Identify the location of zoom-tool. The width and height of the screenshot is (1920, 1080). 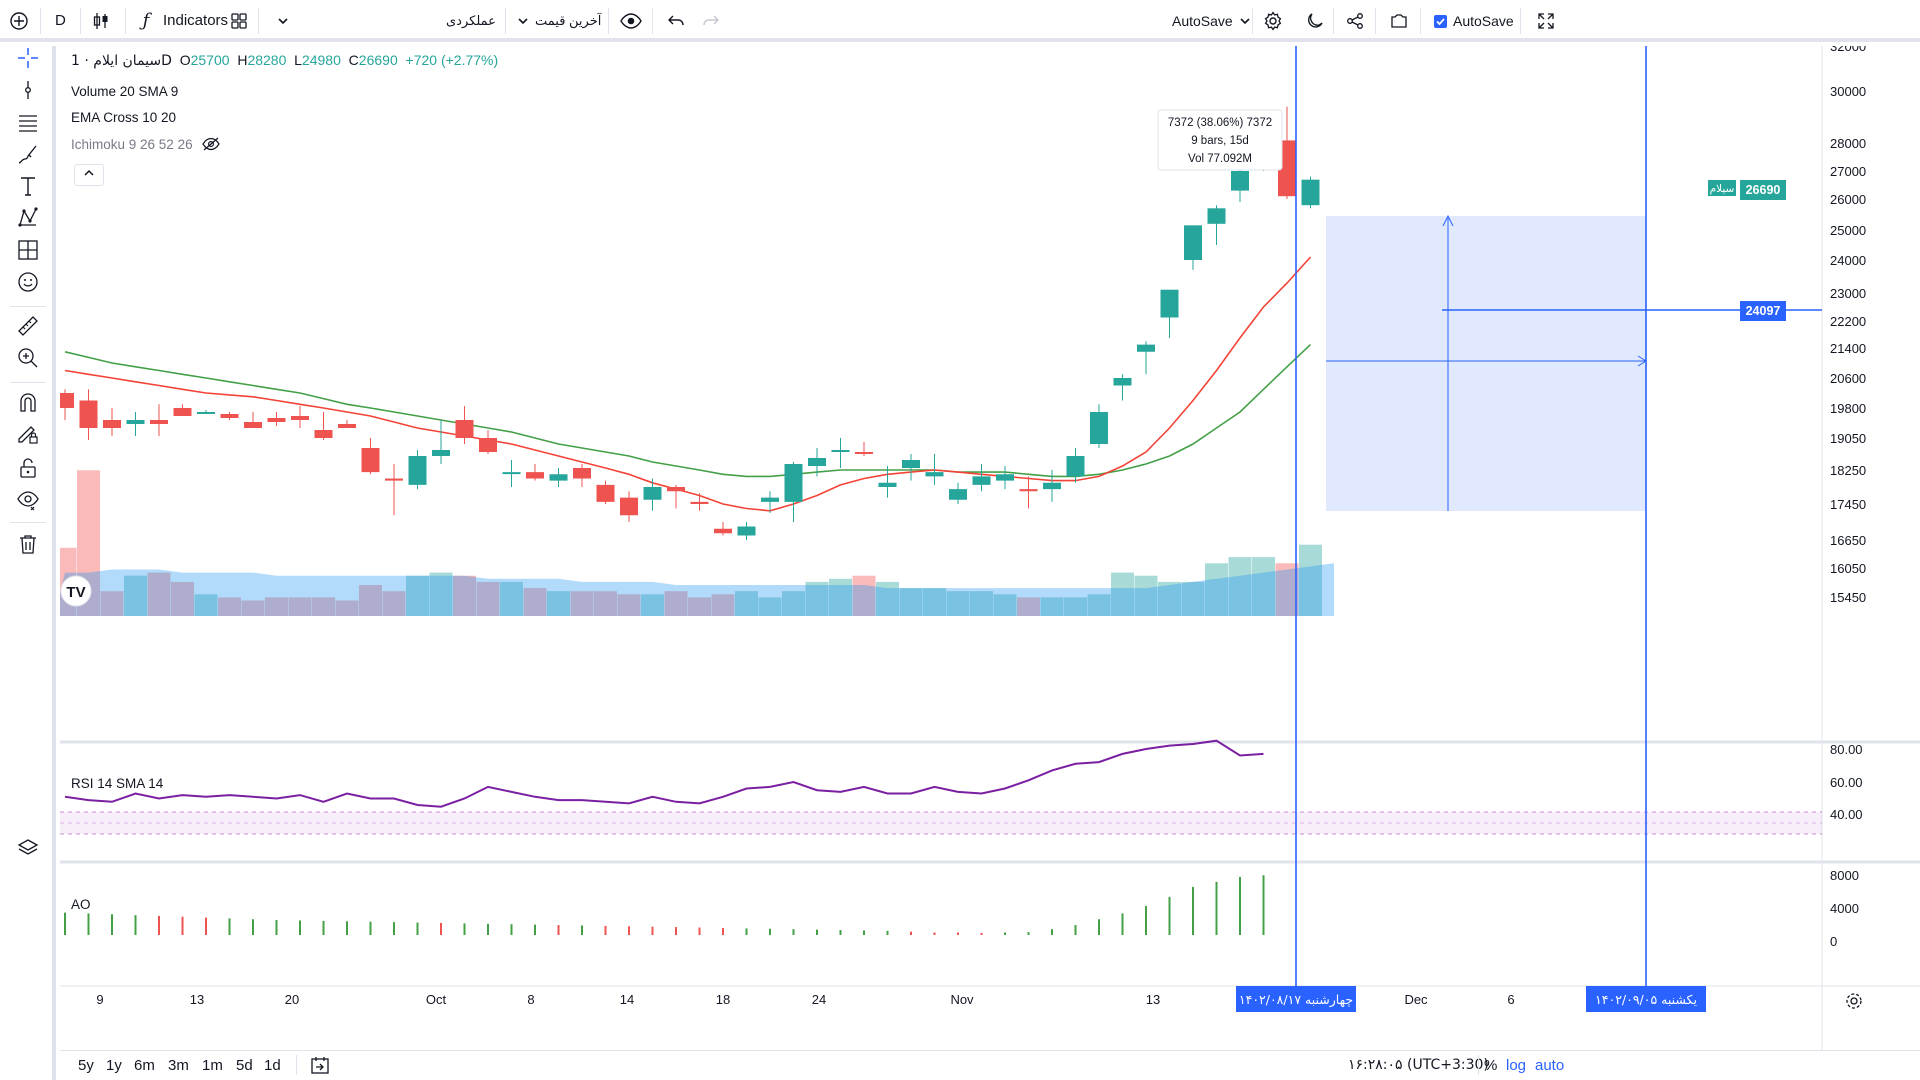
(28, 360).